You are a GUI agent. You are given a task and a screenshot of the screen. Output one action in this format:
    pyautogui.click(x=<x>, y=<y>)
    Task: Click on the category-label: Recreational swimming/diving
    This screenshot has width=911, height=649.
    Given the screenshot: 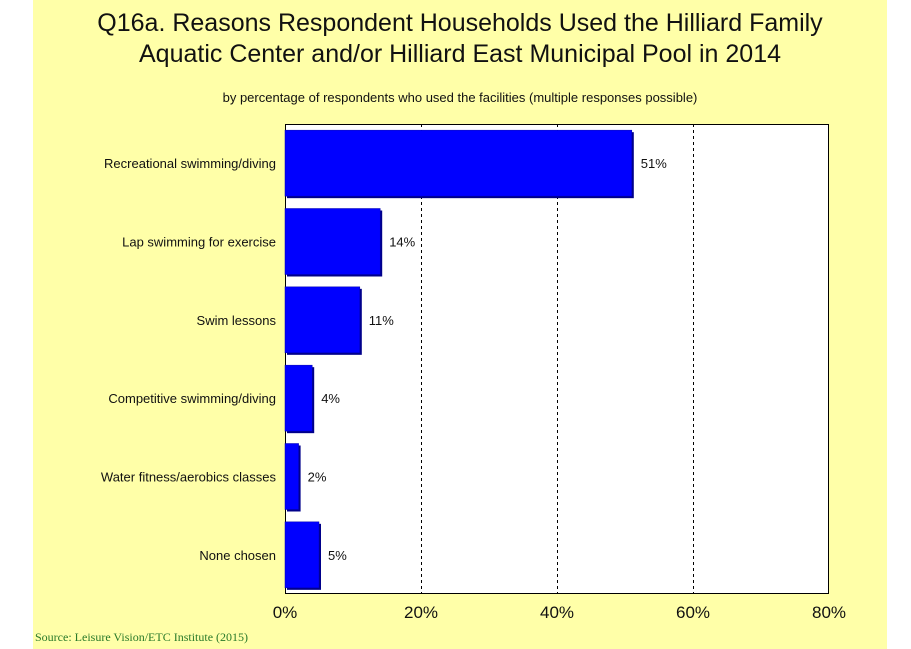 What is the action you would take?
    pyautogui.click(x=190, y=163)
    